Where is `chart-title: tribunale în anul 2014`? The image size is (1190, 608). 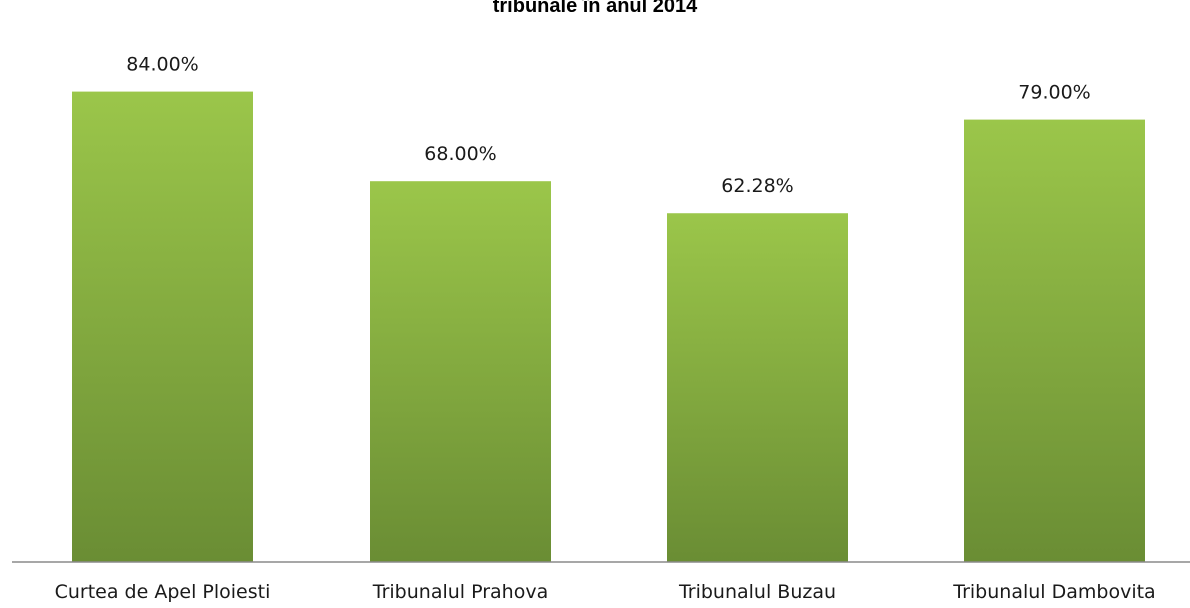
chart-title: tribunale în anul 2014 is located at coordinates (595, 8).